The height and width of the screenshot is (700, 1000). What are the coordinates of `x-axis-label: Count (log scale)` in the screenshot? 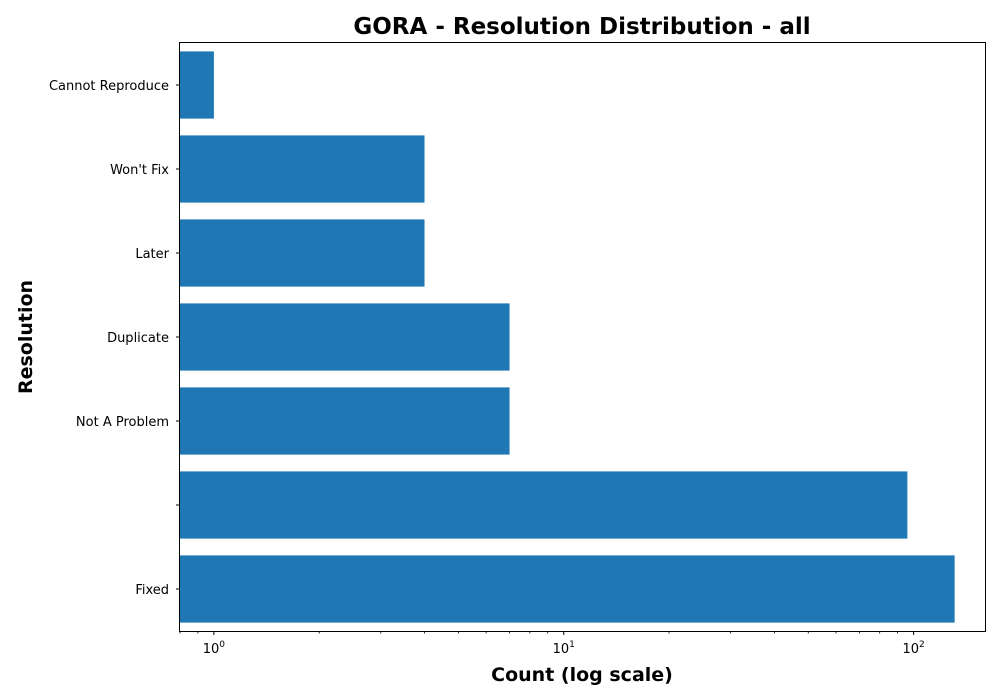 It's located at (582, 675).